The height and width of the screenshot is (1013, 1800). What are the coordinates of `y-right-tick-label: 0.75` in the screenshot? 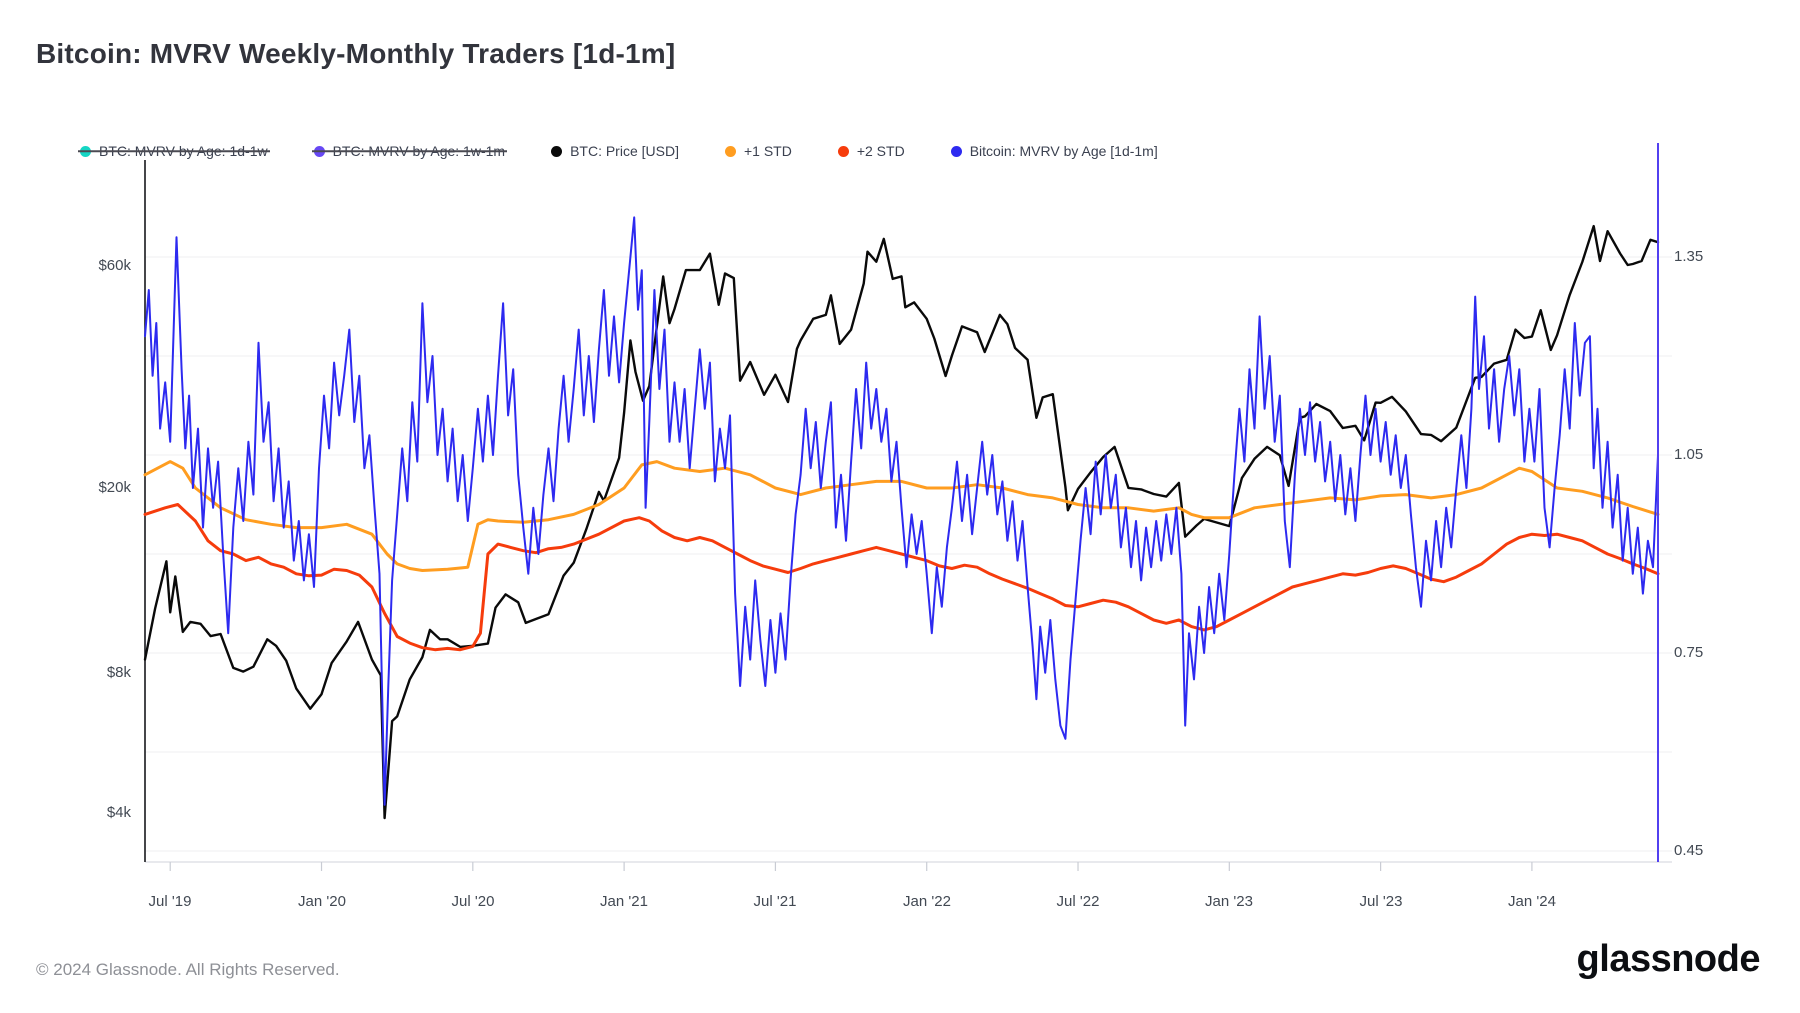 It's located at (1689, 652).